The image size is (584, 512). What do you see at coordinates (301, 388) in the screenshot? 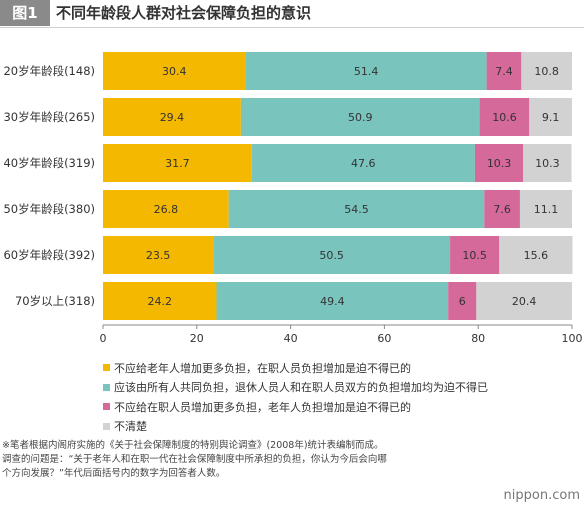
I see `legend-label: 应该由所有人共同负担，退休人员人和在职人员双方的负担增加均为迫不得已` at bounding box center [301, 388].